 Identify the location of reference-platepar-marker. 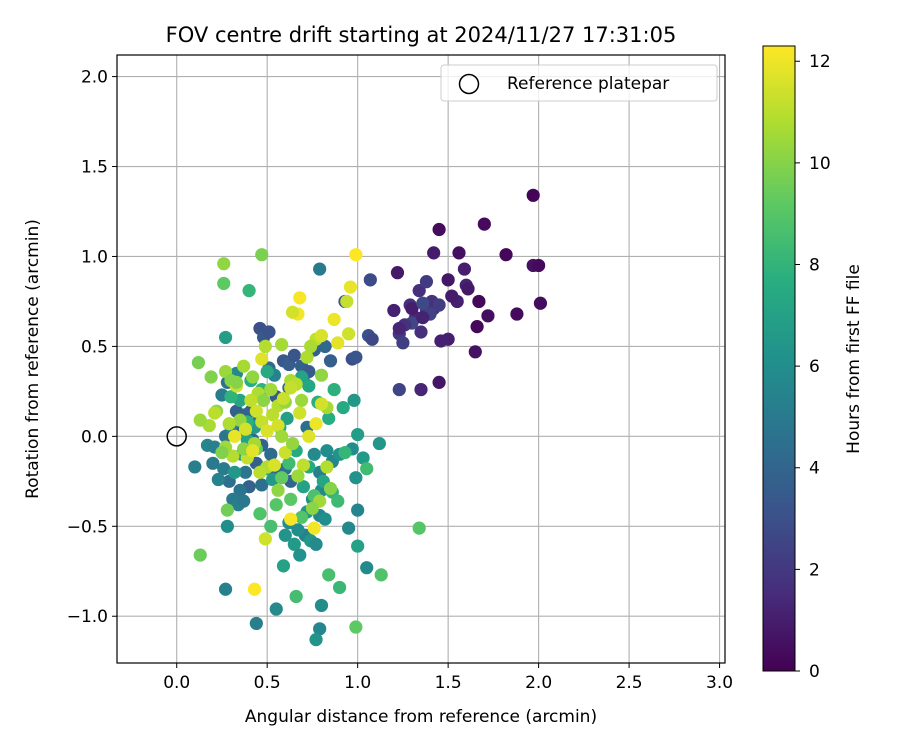
(176, 436).